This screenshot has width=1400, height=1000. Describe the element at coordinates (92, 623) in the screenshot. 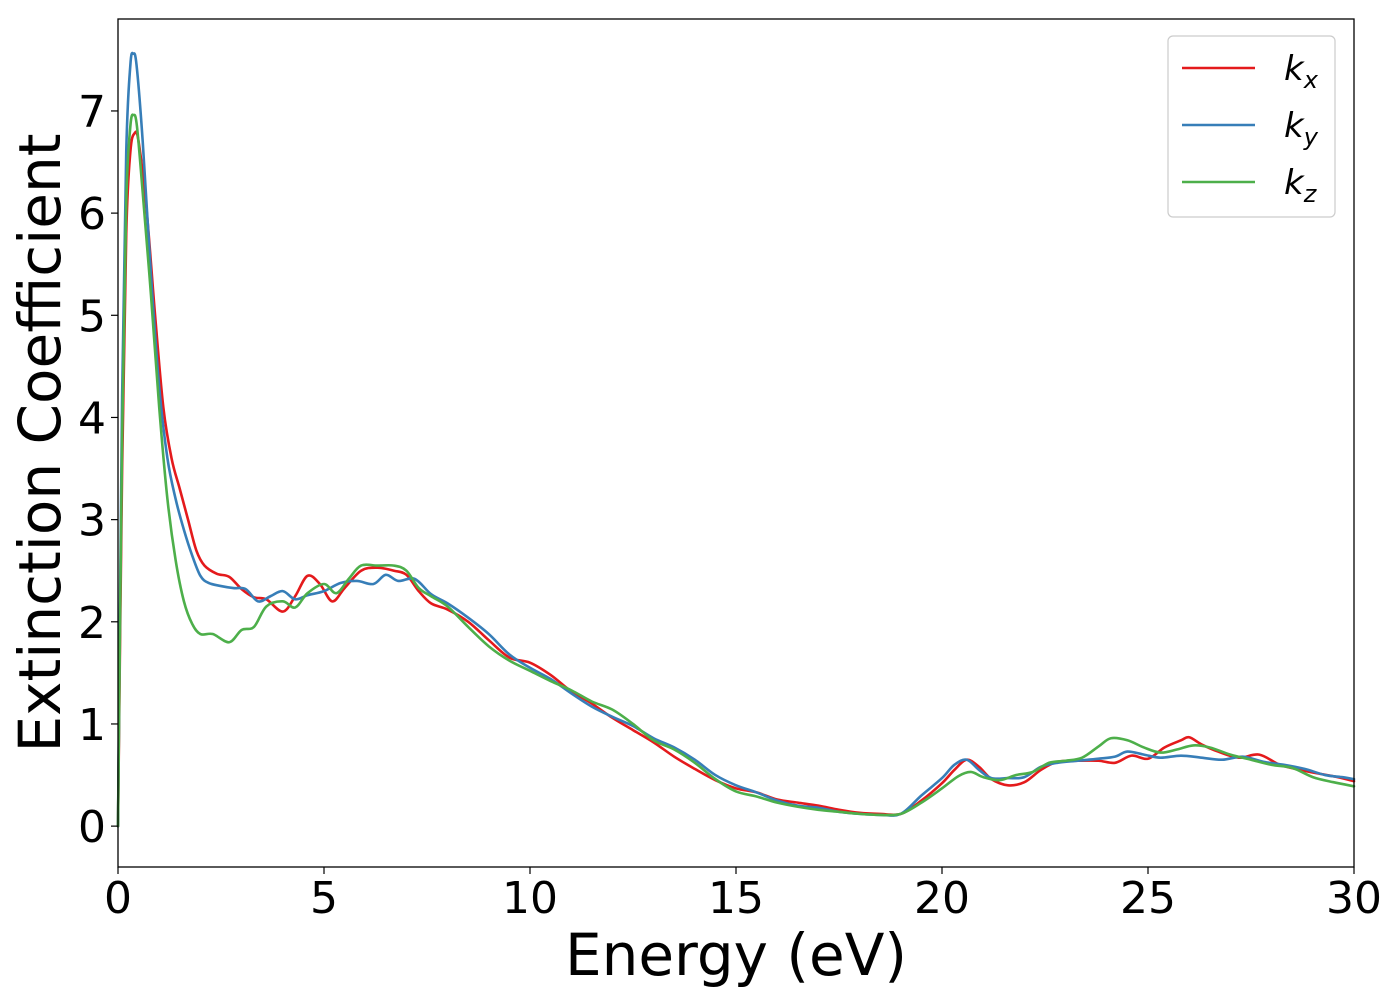

I see `y-tick-label: 2` at that location.